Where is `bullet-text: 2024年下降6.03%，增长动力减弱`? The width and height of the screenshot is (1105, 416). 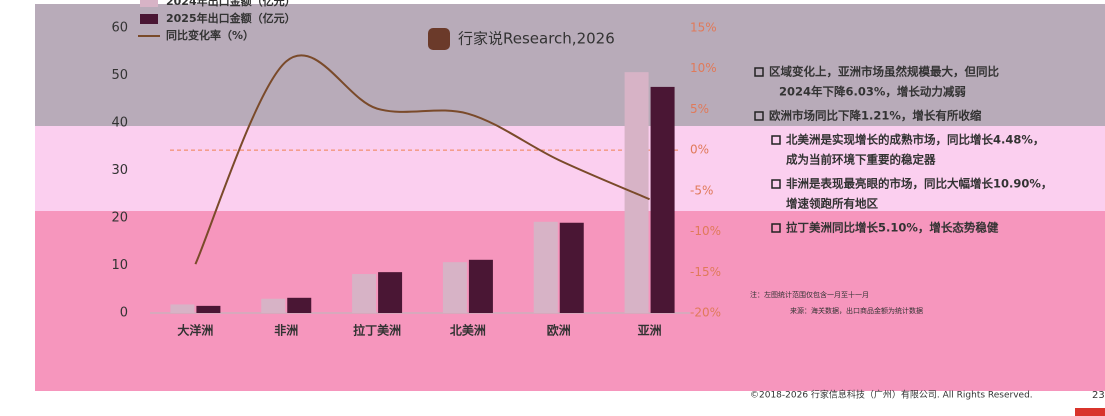
bullet-text: 2024年下降6.03%，增长动力减弱 is located at coordinates (872, 92).